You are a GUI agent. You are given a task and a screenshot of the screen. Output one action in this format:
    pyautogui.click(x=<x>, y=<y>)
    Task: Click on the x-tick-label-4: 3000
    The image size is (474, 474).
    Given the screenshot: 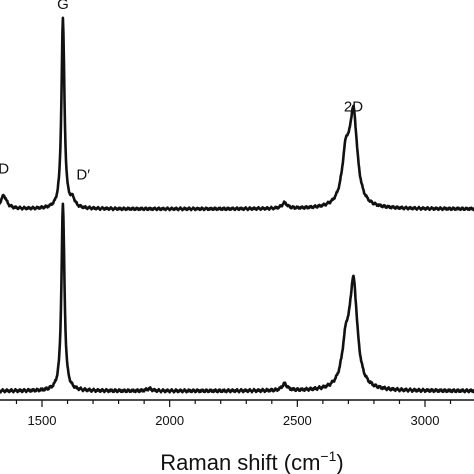 What is the action you would take?
    pyautogui.click(x=425, y=420)
    